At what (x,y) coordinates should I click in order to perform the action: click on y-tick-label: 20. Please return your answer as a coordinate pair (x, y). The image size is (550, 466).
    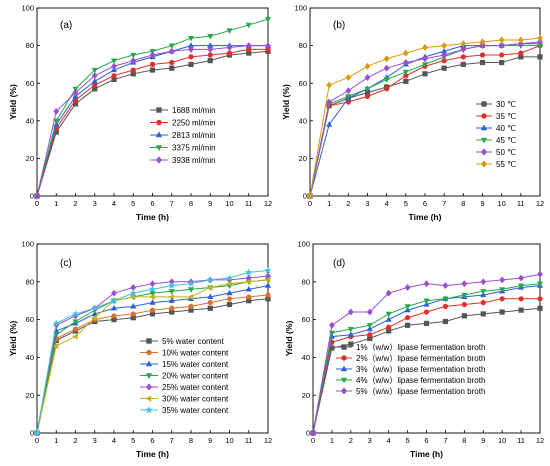
    Looking at the image, I should click on (303, 158).